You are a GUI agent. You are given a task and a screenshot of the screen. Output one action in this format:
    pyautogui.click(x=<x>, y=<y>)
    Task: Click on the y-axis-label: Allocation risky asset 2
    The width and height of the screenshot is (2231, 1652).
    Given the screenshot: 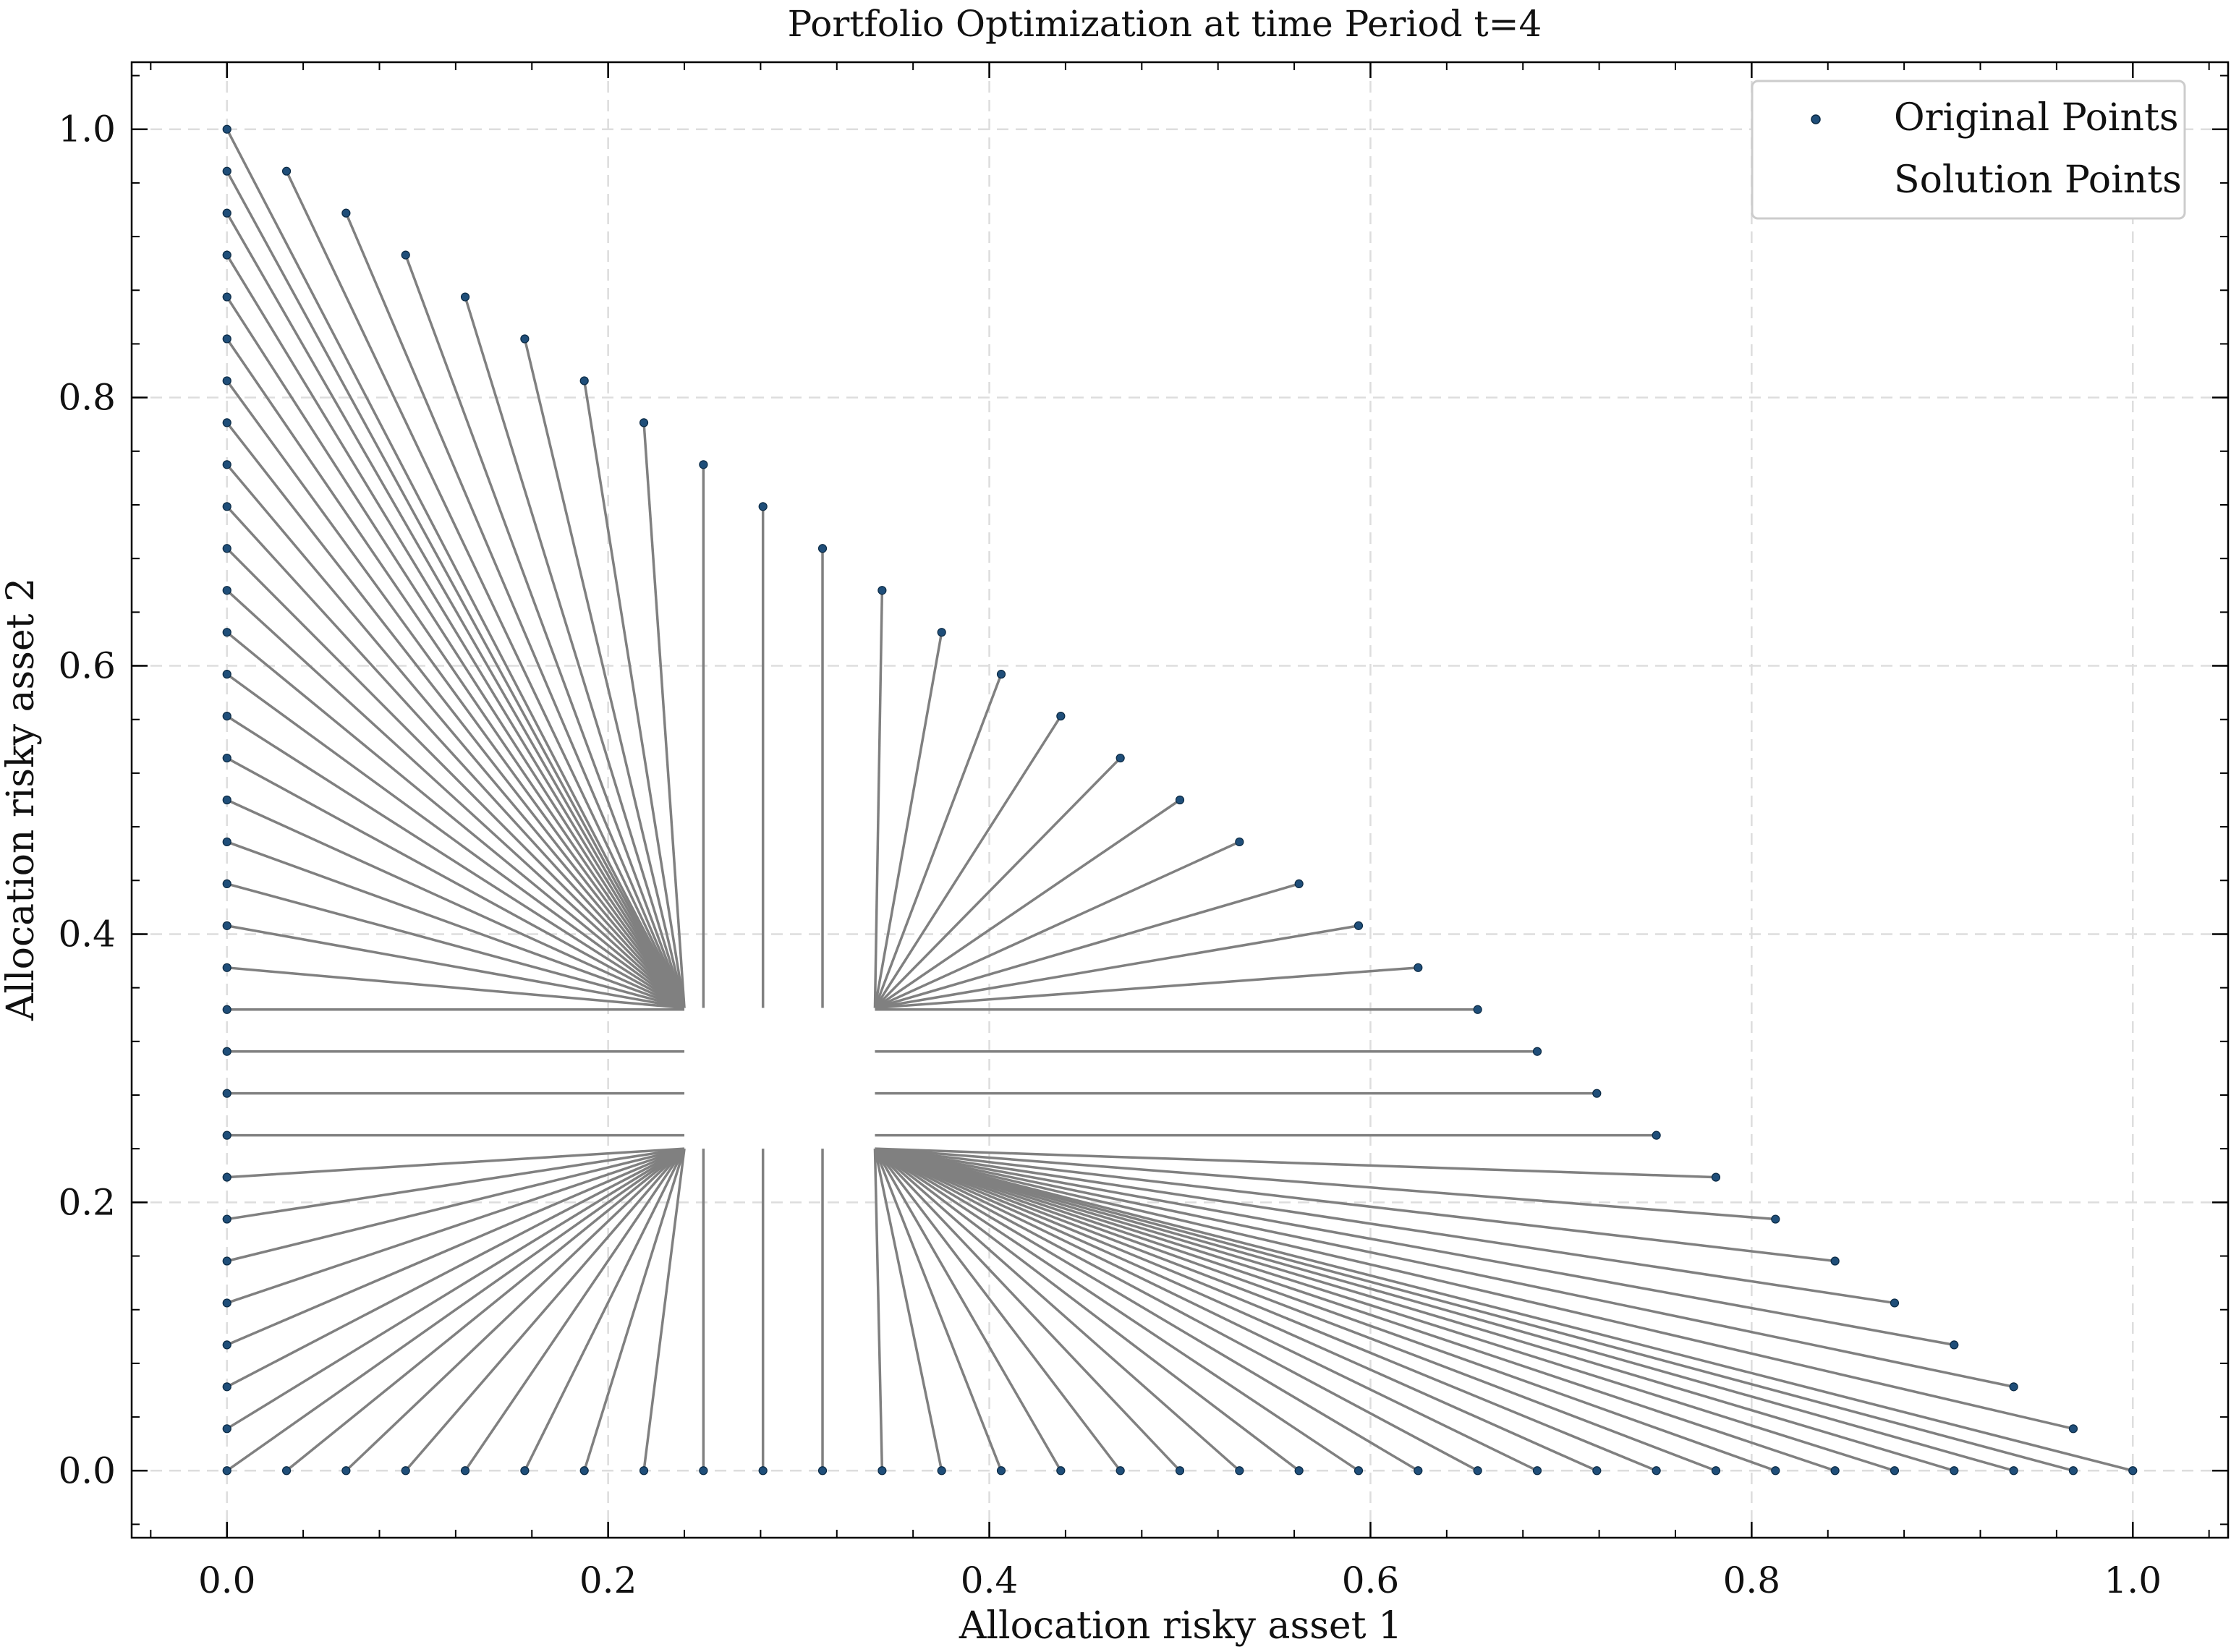 What is the action you would take?
    pyautogui.click(x=21, y=799)
    